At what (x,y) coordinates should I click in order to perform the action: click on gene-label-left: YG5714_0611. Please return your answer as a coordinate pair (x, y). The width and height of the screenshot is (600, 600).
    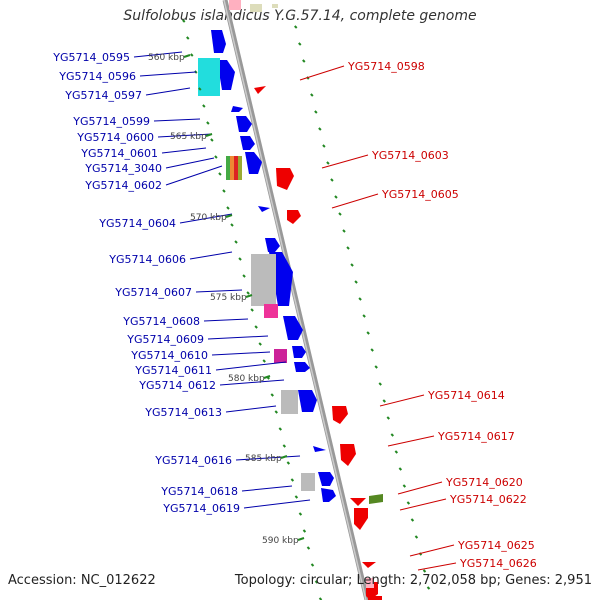
    Looking at the image, I should click on (173, 370).